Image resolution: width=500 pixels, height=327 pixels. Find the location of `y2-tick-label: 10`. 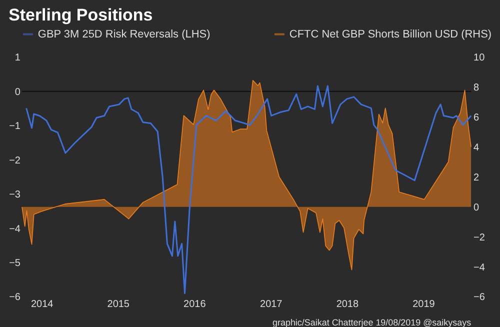

y2-tick-label: 10 is located at coordinates (480, 58).